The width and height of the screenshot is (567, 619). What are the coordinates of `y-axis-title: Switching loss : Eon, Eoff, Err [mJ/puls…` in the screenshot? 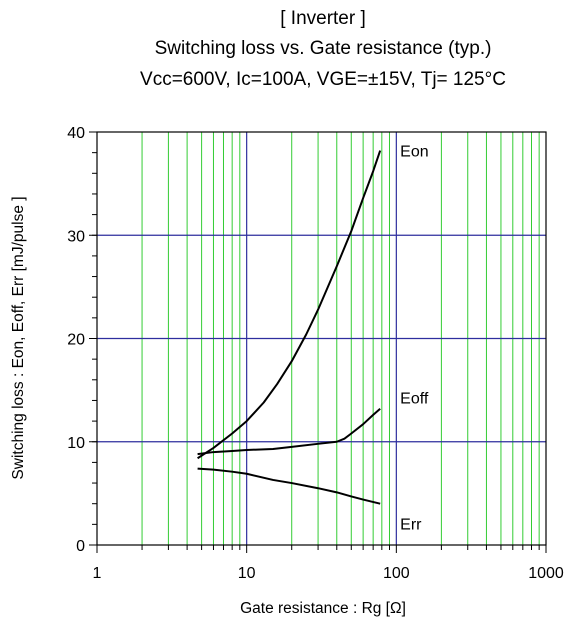 It's located at (18, 337).